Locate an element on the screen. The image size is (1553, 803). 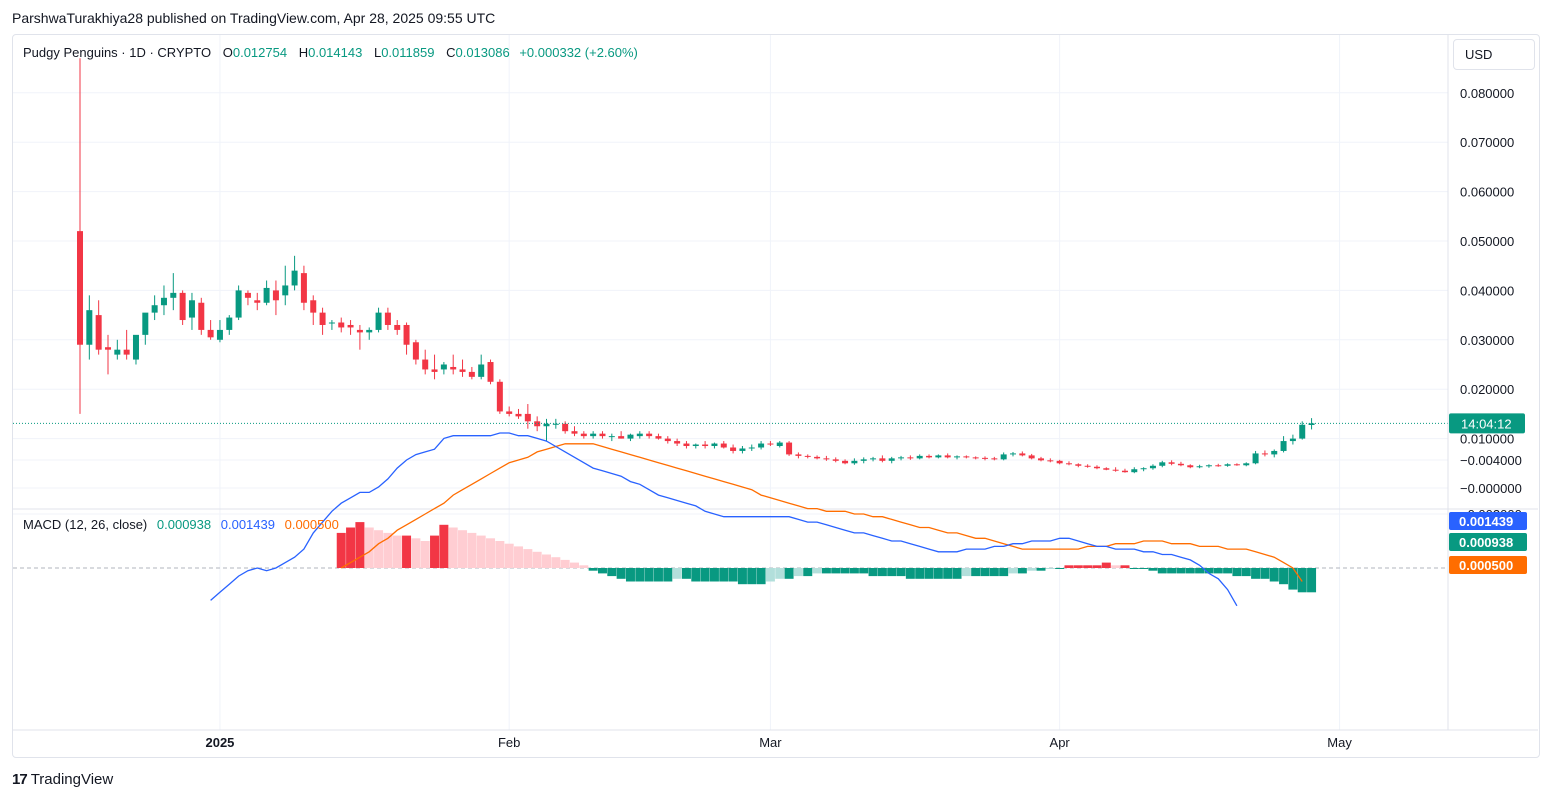
currency-button: USD is located at coordinates (1494, 54).